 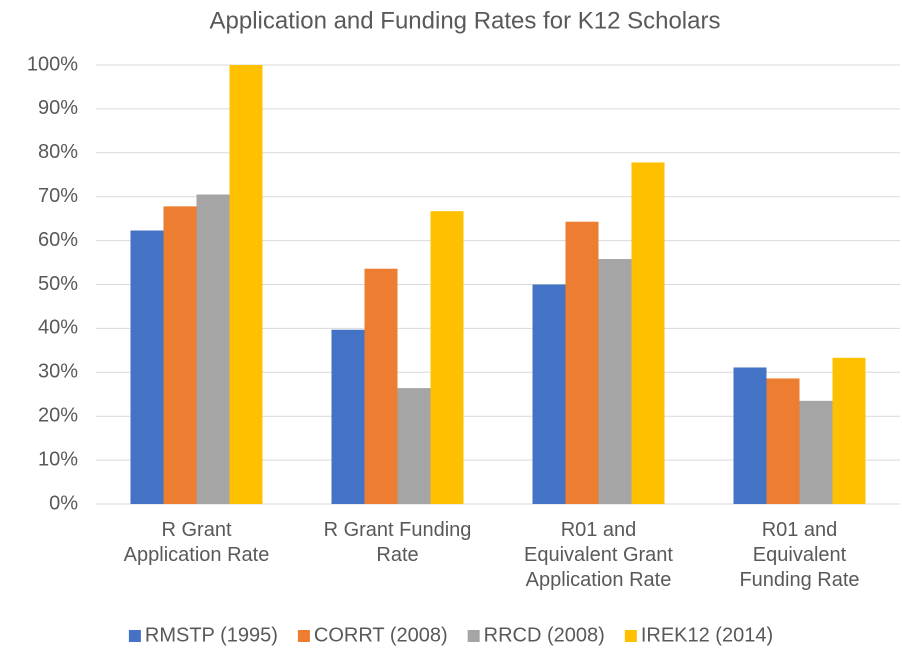 I want to click on y-tick-label: 60%, so click(x=58, y=240).